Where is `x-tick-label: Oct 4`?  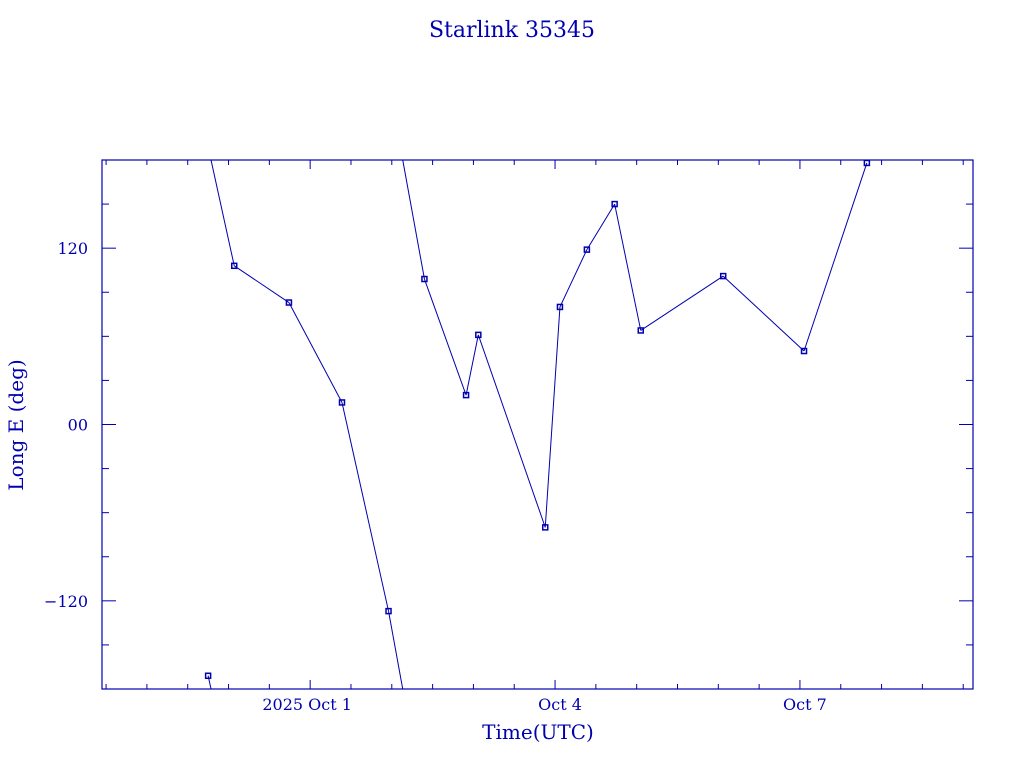 x-tick-label: Oct 4 is located at coordinates (560, 704).